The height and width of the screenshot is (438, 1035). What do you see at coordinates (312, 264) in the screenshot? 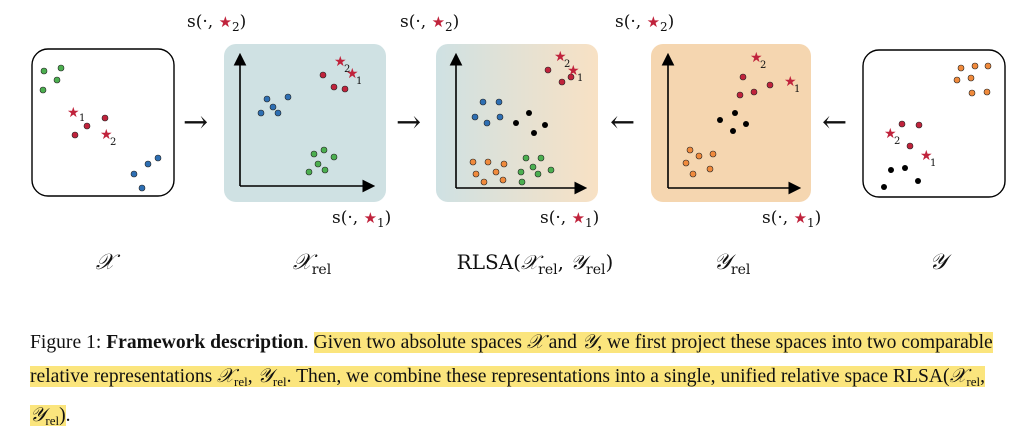
I see `panel-xrel-label: 𝒳rel` at bounding box center [312, 264].